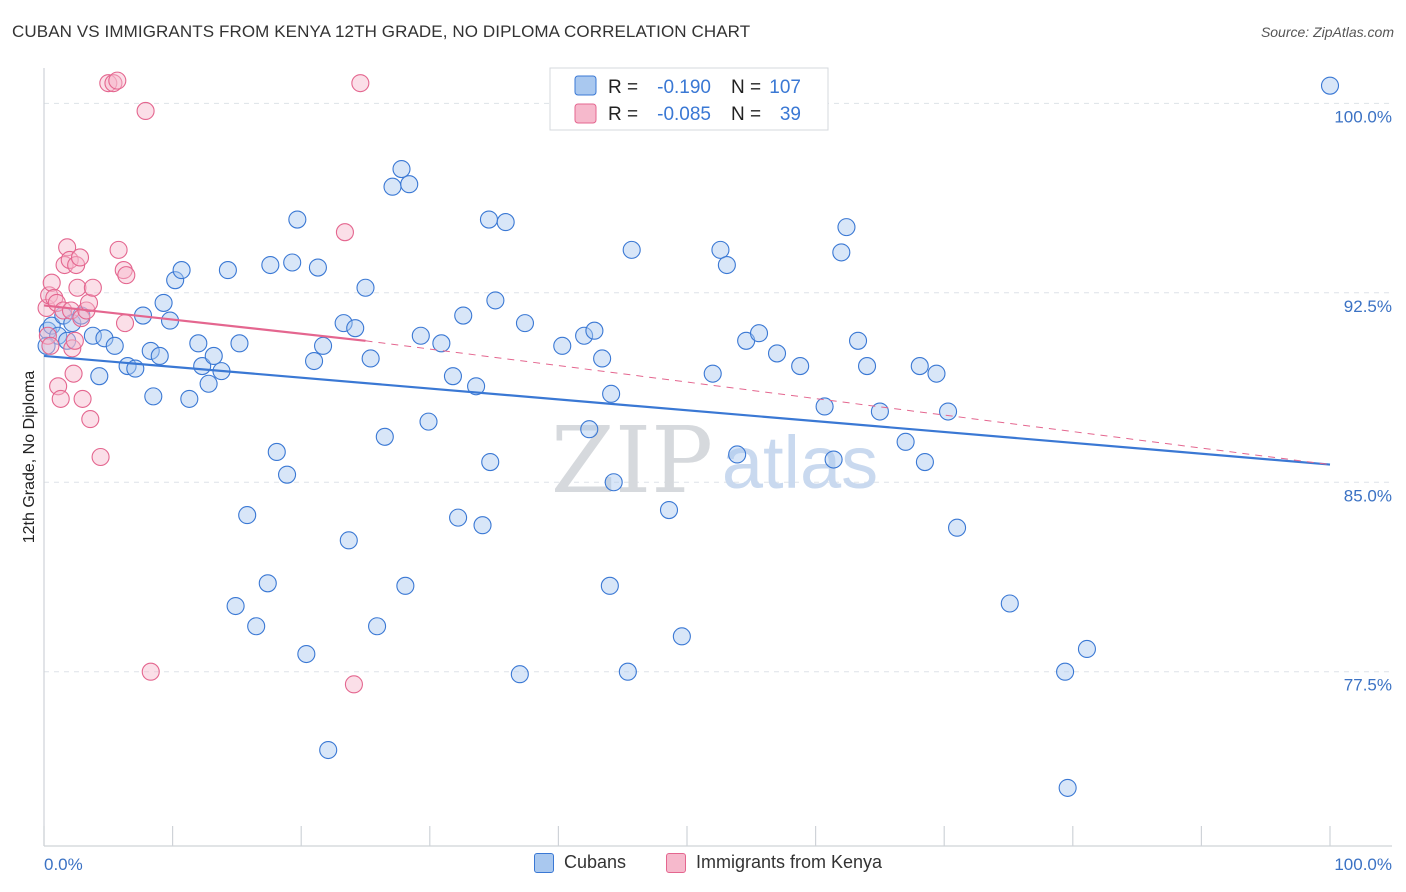  I want to click on legend-swatch-kenya, so click(585, 113).